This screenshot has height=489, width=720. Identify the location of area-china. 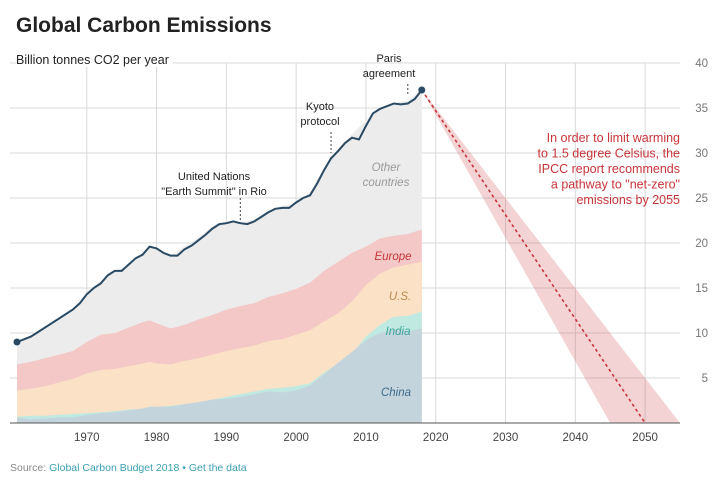
(219, 375).